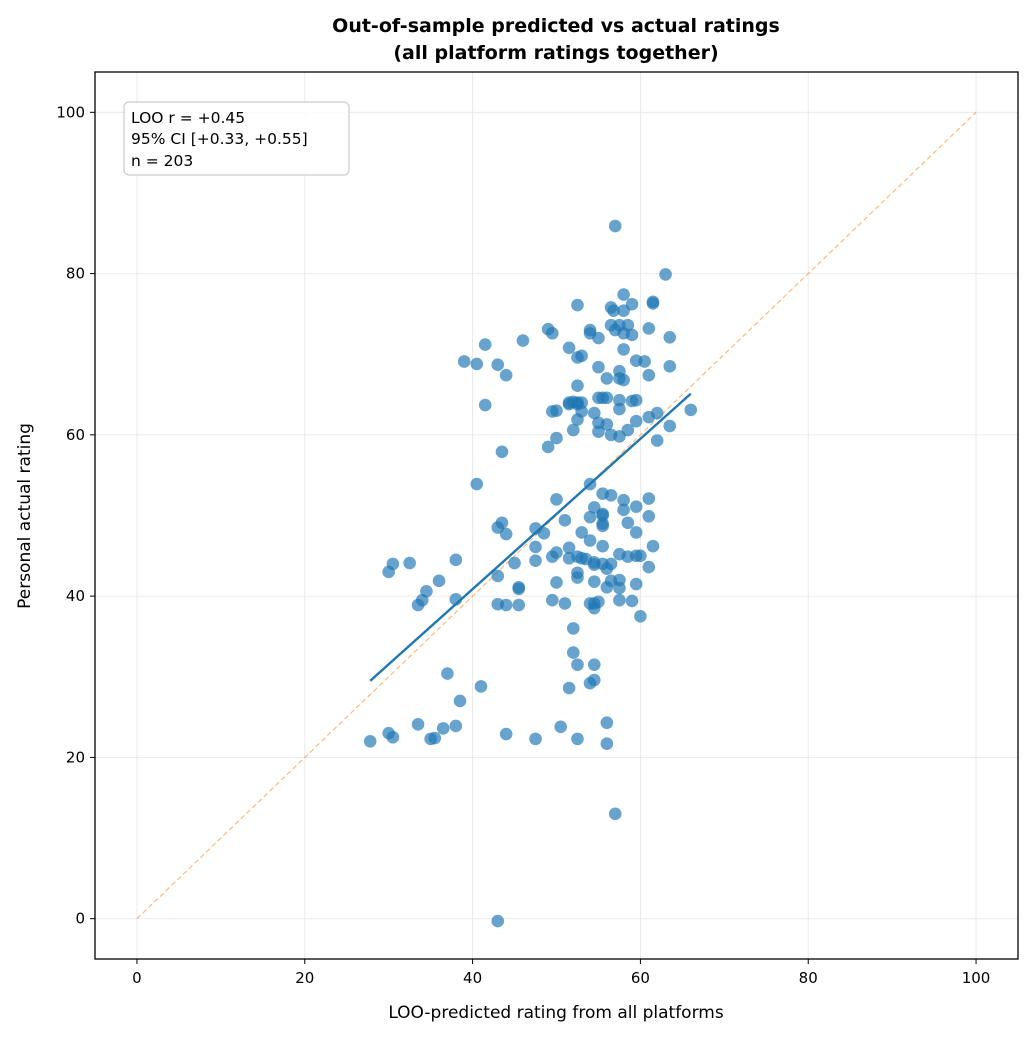 This screenshot has height=1037, width=1033. What do you see at coordinates (555, 53) in the screenshot?
I see `chart-subtitle: (all platform ratings together)` at bounding box center [555, 53].